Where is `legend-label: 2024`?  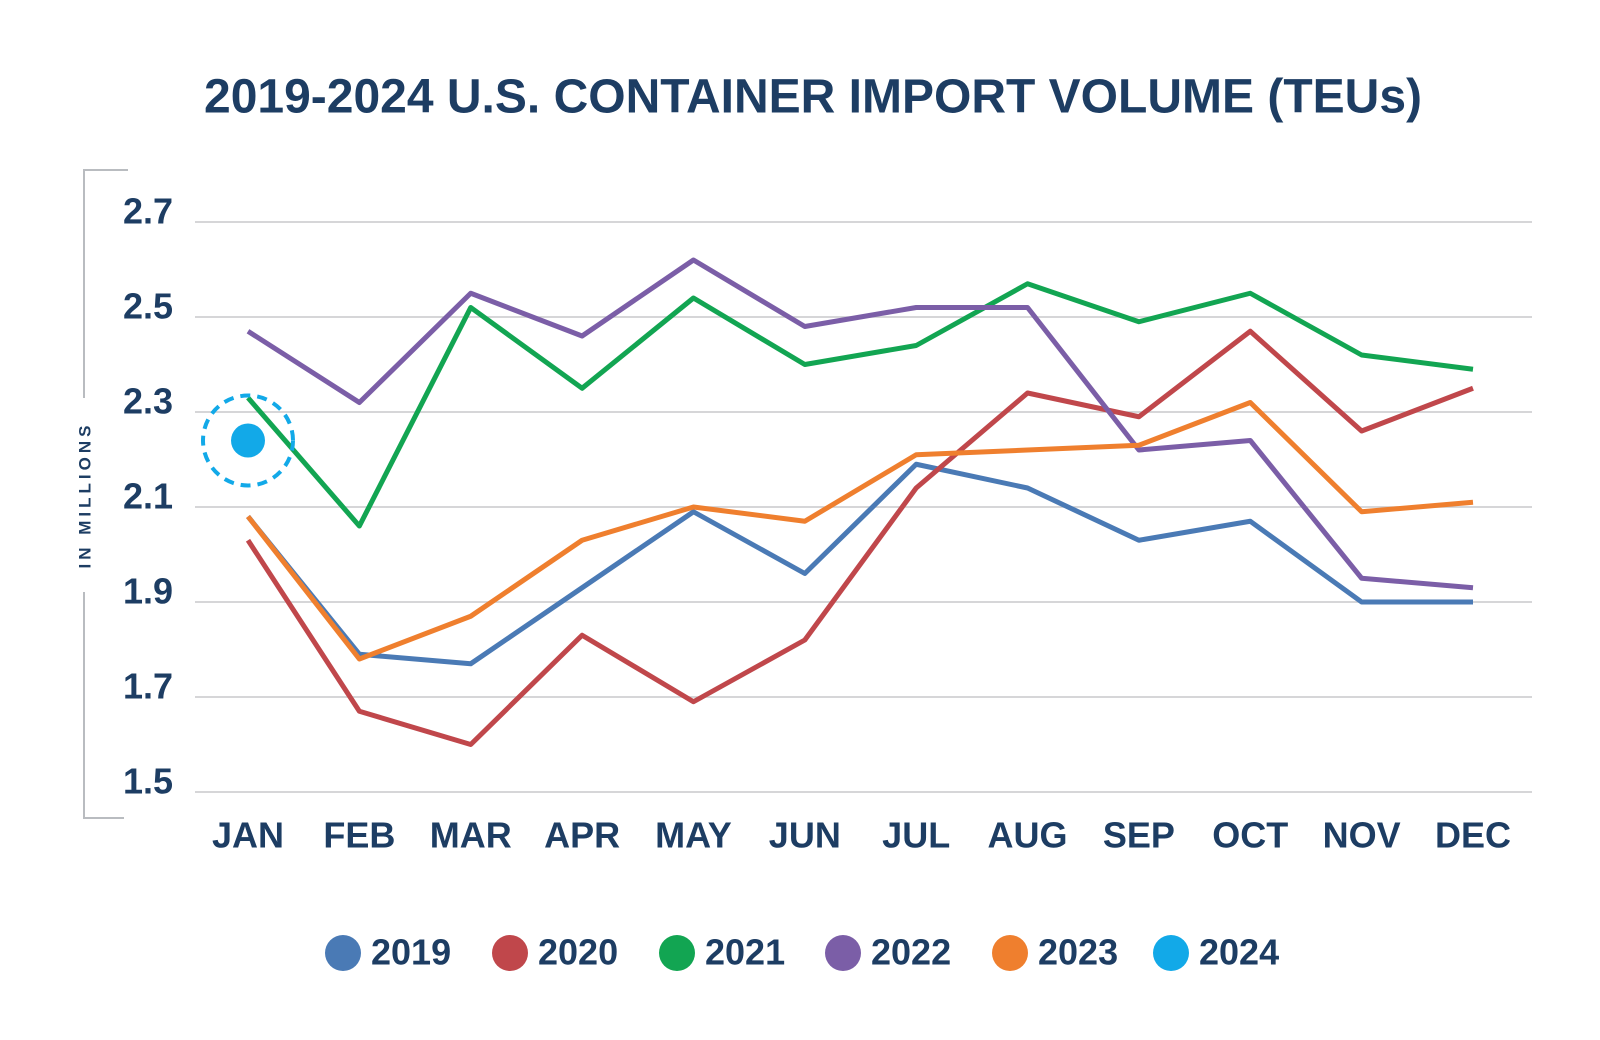
legend-label: 2024 is located at coordinates (1239, 952).